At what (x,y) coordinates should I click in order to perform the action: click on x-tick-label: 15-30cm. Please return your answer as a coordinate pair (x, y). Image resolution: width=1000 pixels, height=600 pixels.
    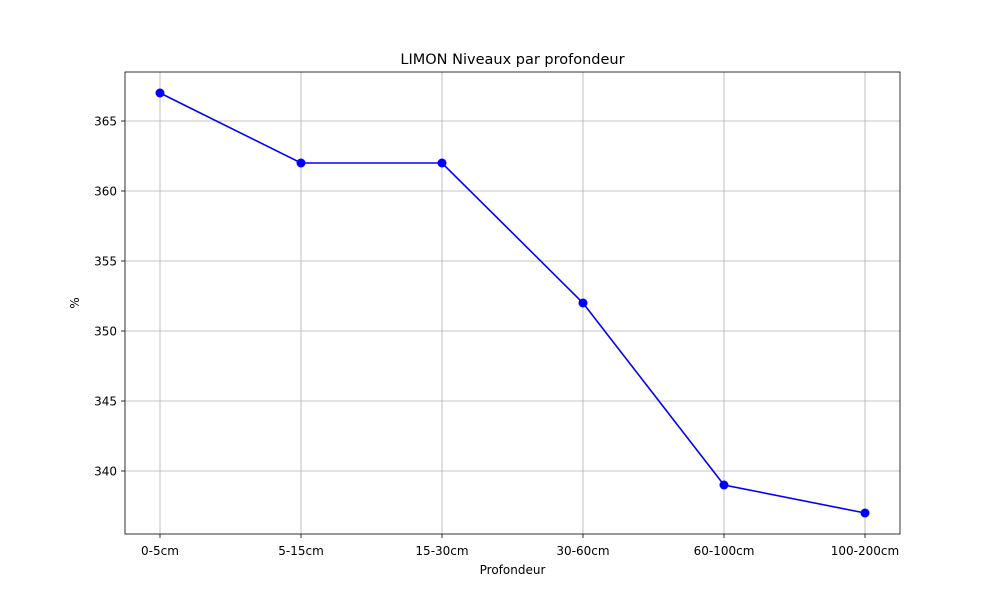
    Looking at the image, I should click on (441, 551).